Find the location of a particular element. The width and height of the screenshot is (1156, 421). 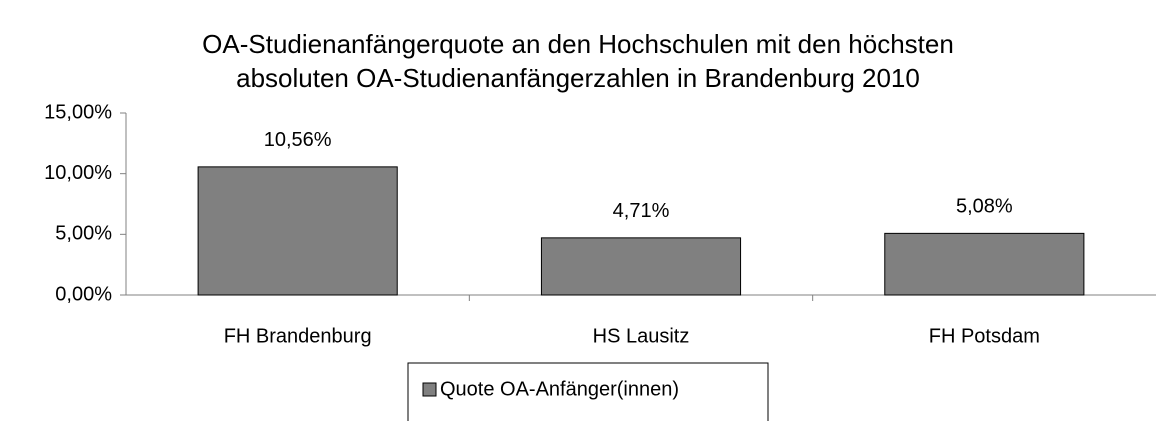

legend-swatch is located at coordinates (429, 389).